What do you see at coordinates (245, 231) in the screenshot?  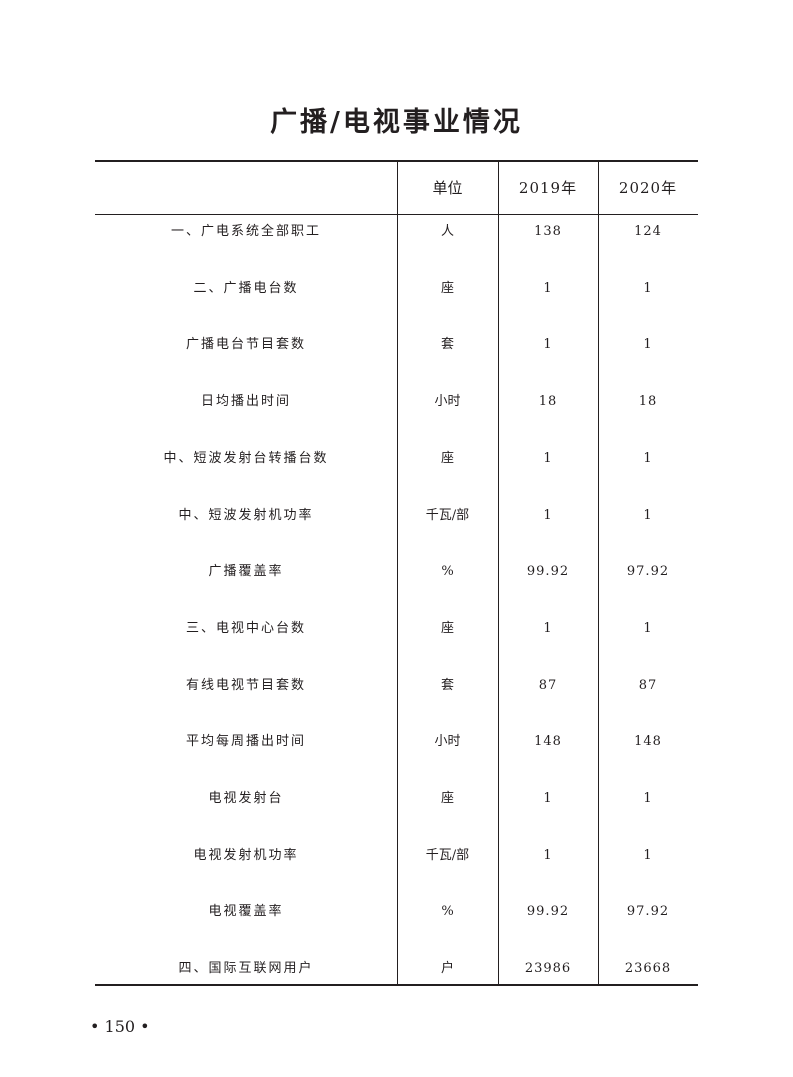 I see `row-label: 一、广电系统全部职工` at bounding box center [245, 231].